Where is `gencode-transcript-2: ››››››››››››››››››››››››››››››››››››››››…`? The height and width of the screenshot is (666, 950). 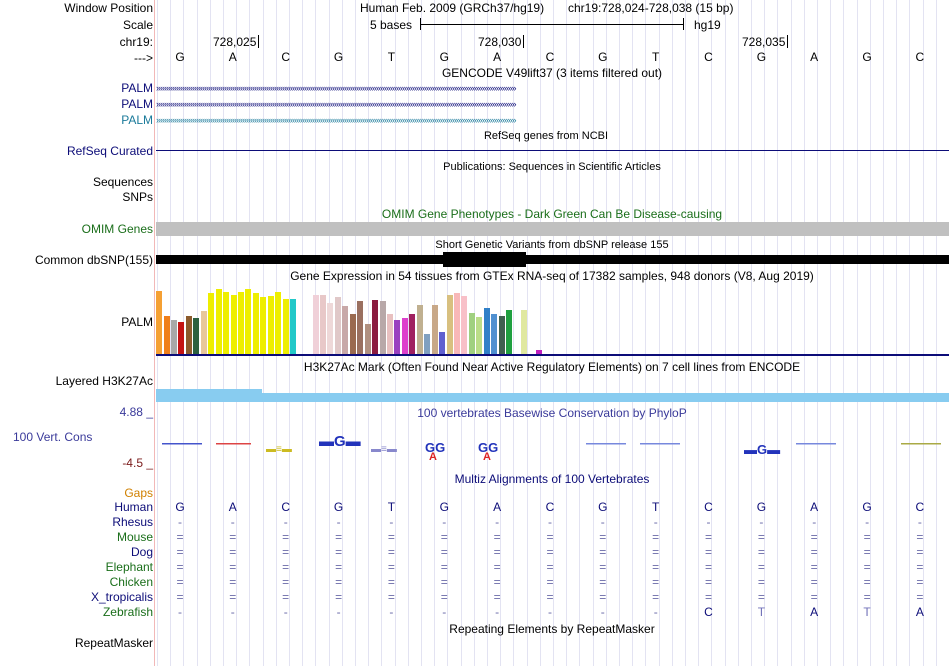 gencode-transcript-2: ››››››››››››››››››››››››››››››››››››››››… is located at coordinates (336, 104).